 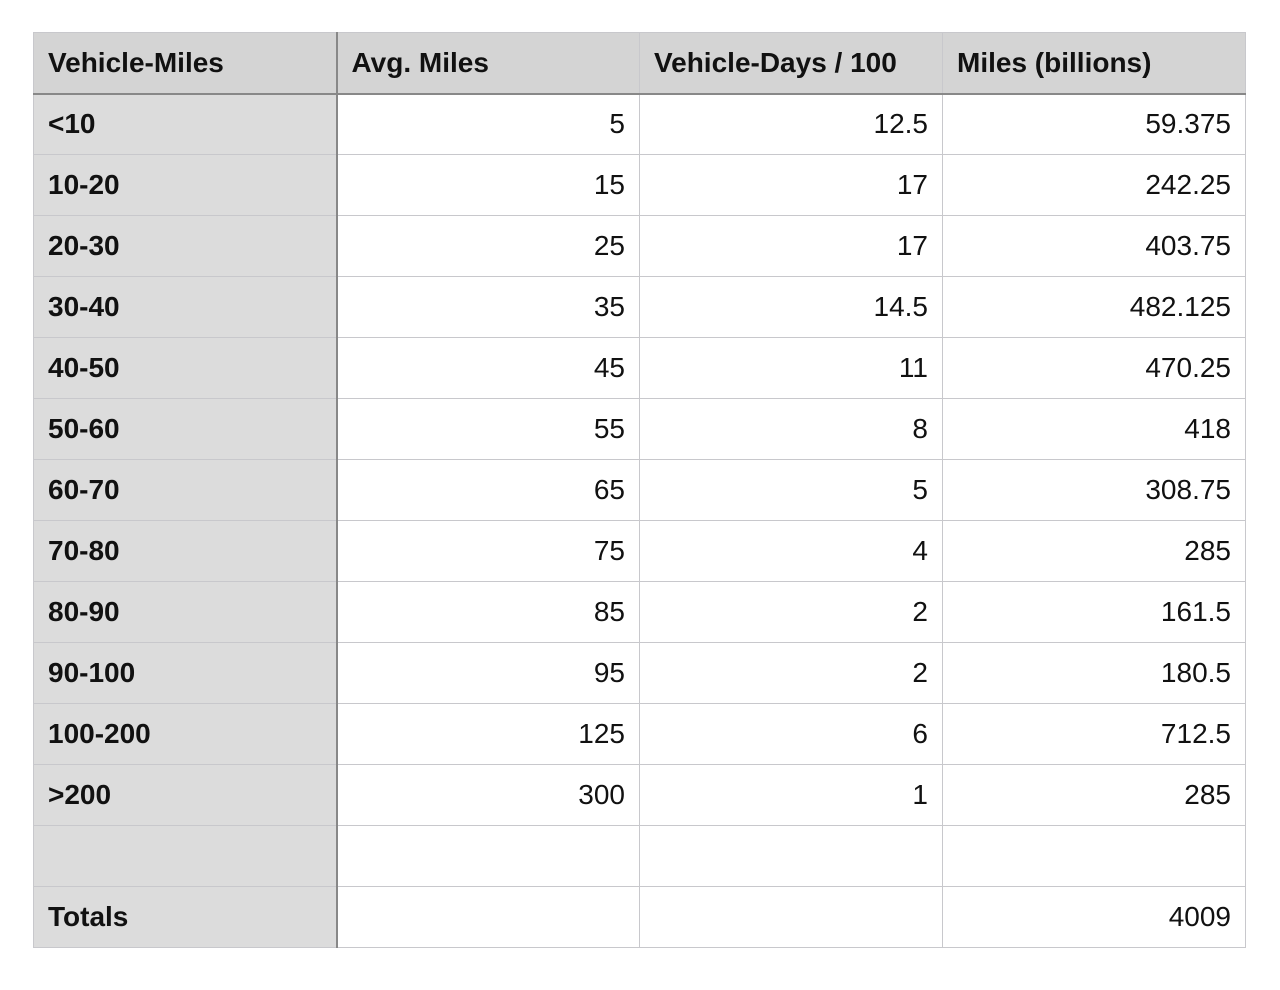 I want to click on table-row: <10 5 12.5 59.375, so click(x=639, y=124).